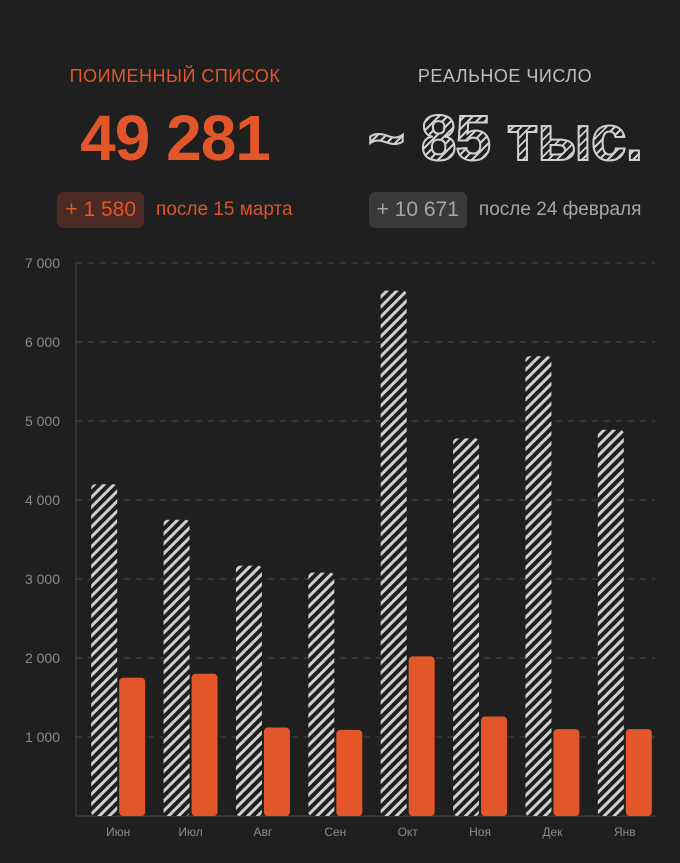 The height and width of the screenshot is (863, 680). What do you see at coordinates (638, 772) in the screenshot?
I see `bar-solid-Янв` at bounding box center [638, 772].